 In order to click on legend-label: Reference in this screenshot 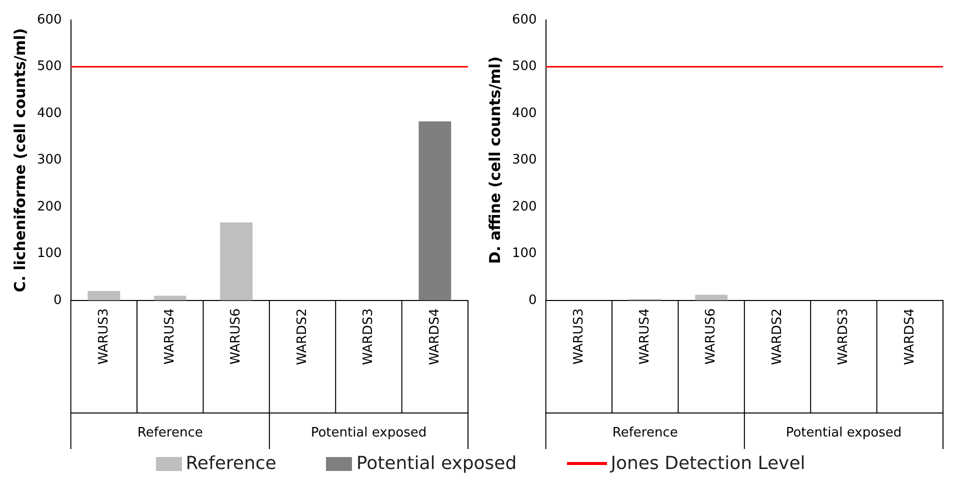, I will do `click(231, 463)`.